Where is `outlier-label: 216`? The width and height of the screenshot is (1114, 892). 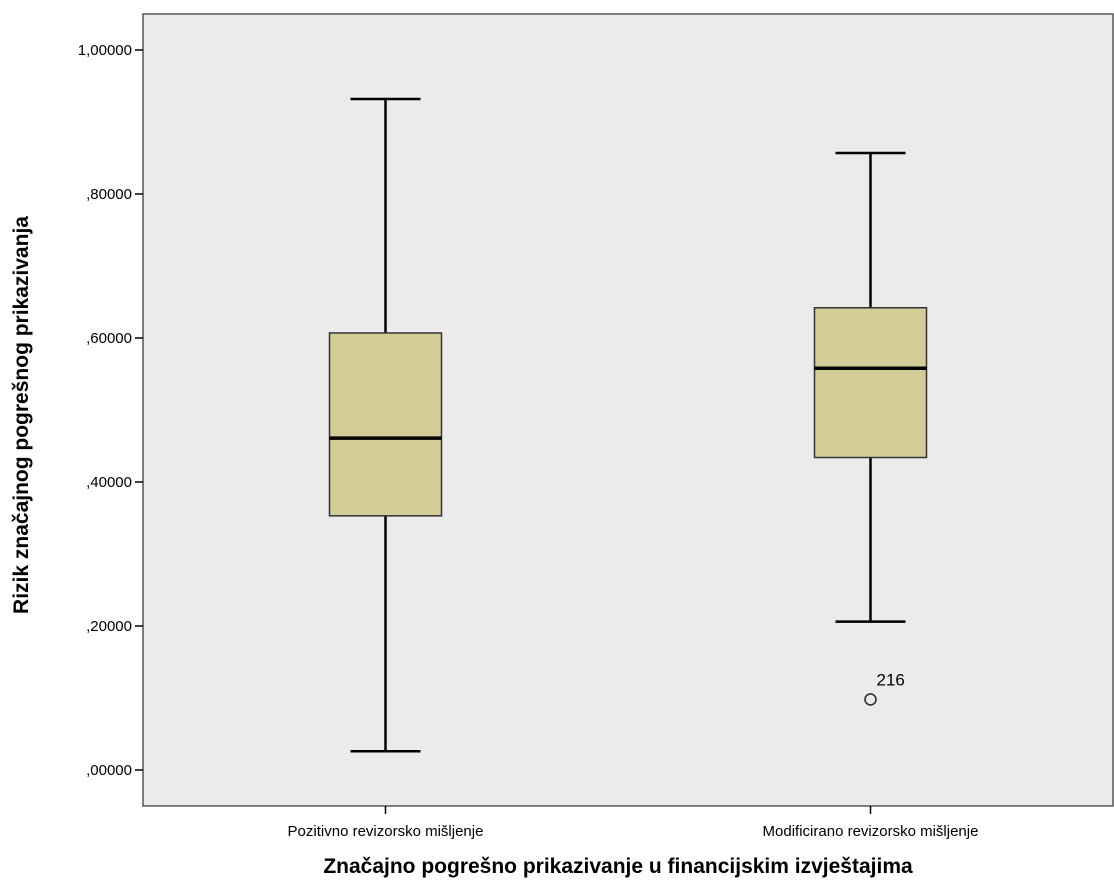 outlier-label: 216 is located at coordinates (891, 679).